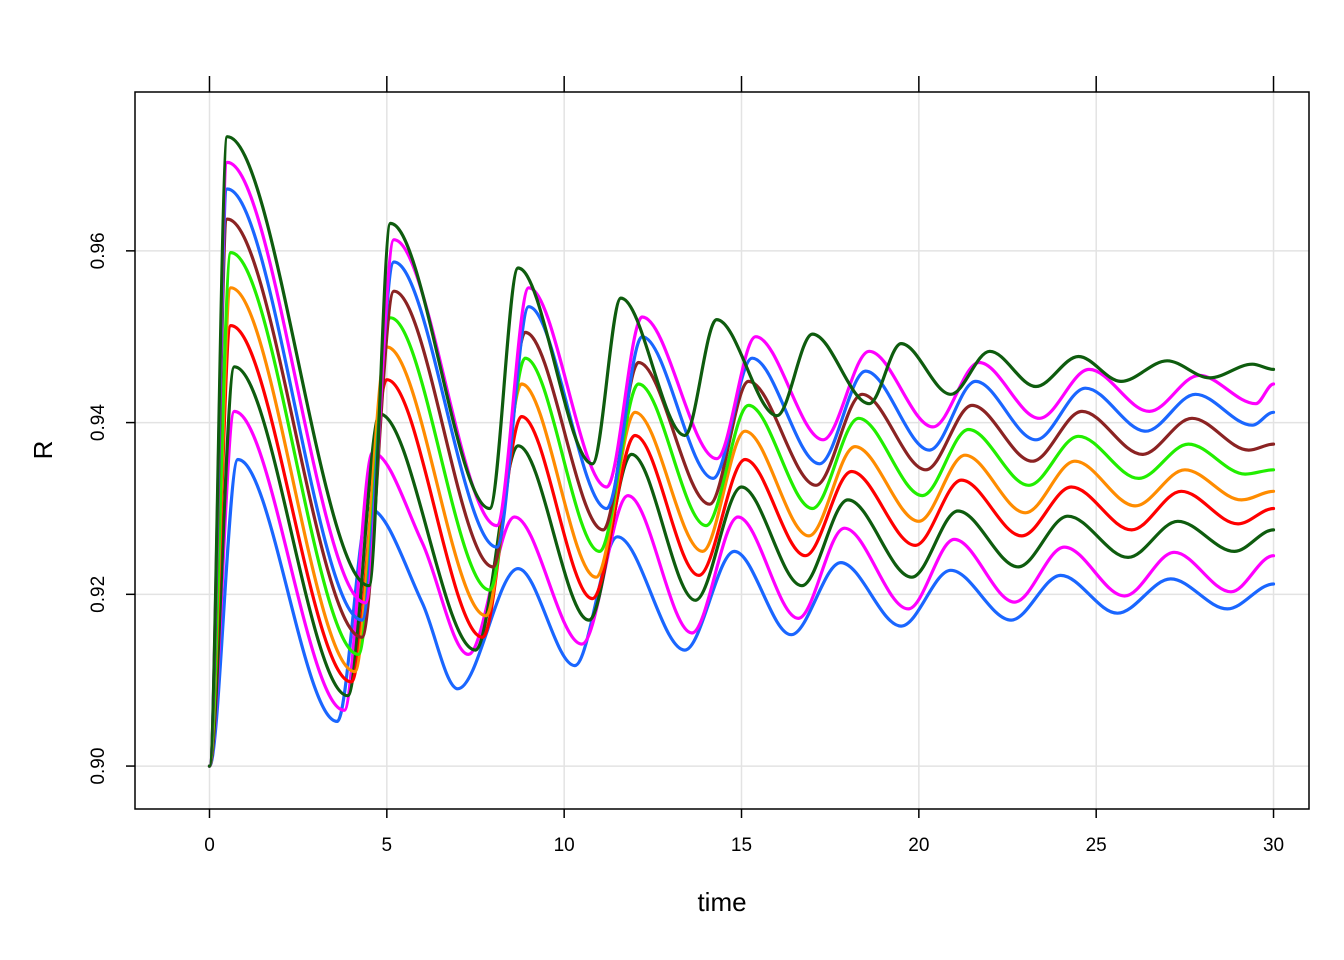  Describe the element at coordinates (98, 594) in the screenshot. I see `y-tick-label: 0.92` at that location.